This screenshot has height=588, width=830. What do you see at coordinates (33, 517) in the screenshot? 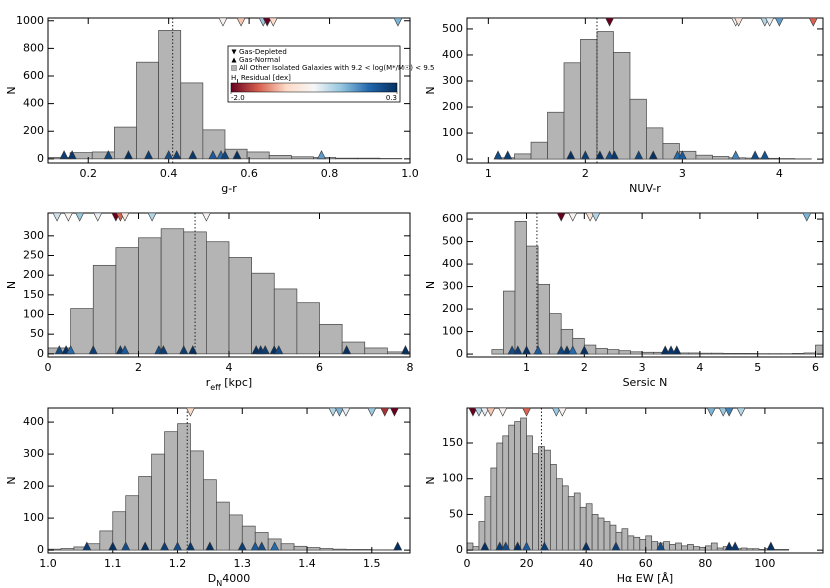
I see `y-tick-label: 100` at bounding box center [33, 517].